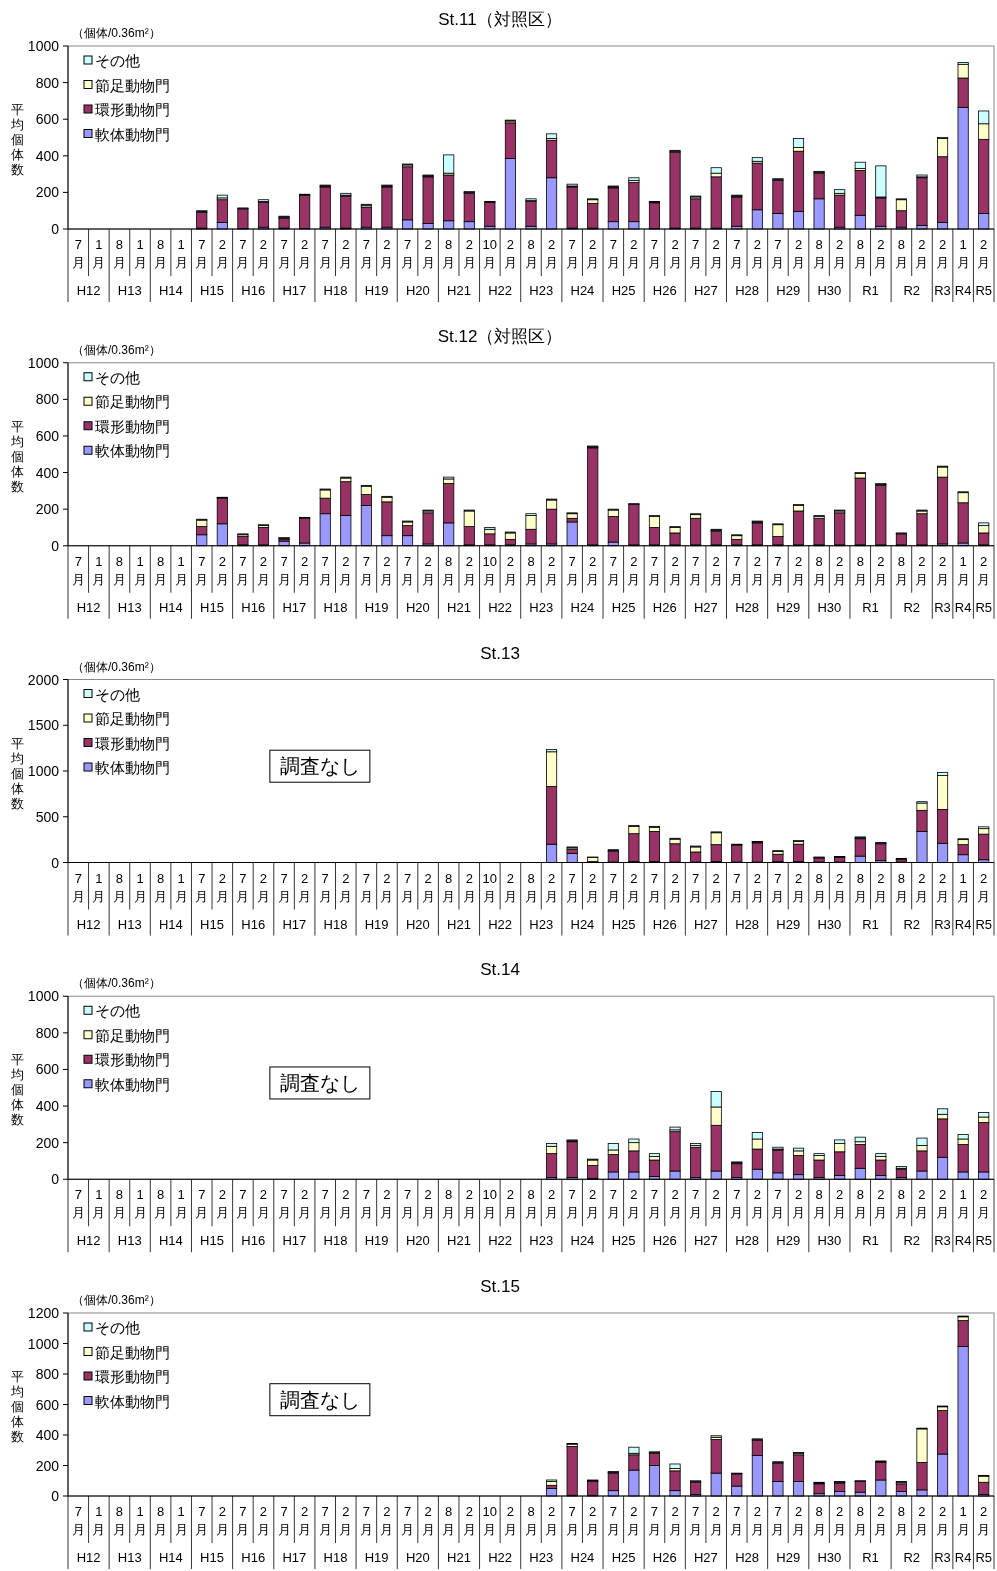 This screenshot has width=997, height=1571. Describe the element at coordinates (582, 1557) in the screenshot. I see `text: H24` at that location.